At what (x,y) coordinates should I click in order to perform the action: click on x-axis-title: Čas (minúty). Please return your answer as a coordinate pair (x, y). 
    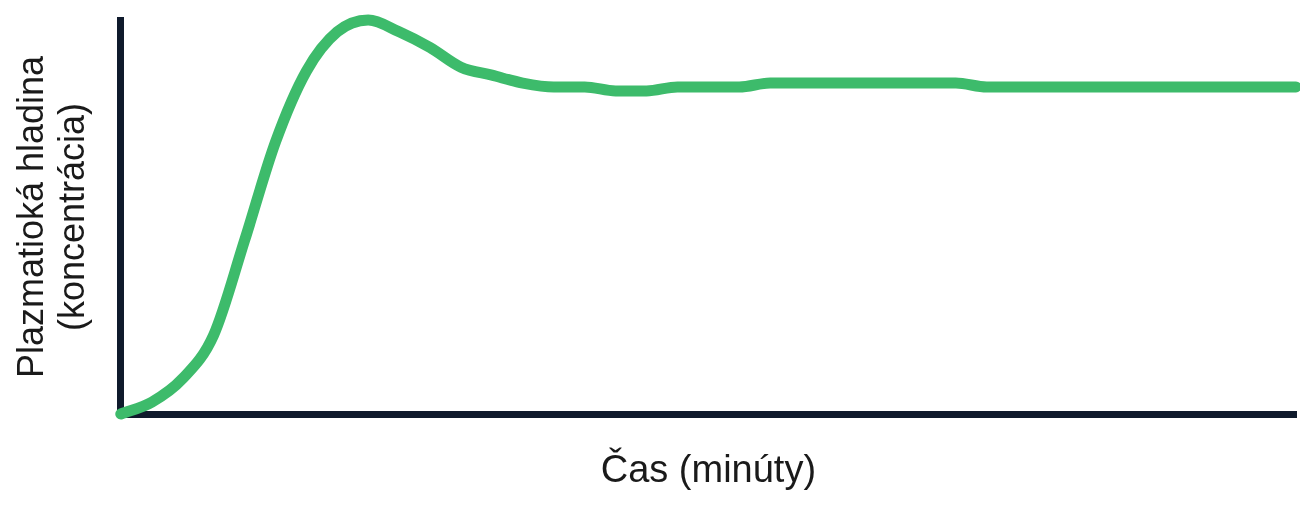
    Looking at the image, I should click on (708, 468).